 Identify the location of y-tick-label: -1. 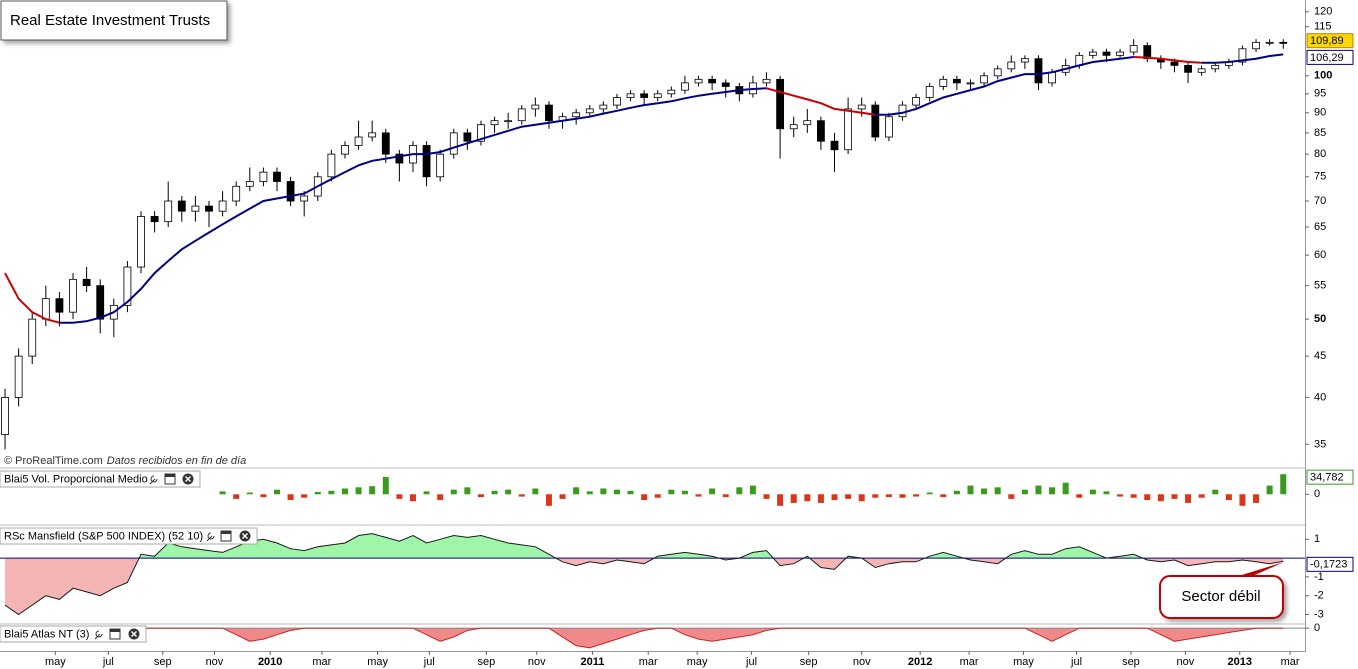
(1319, 577).